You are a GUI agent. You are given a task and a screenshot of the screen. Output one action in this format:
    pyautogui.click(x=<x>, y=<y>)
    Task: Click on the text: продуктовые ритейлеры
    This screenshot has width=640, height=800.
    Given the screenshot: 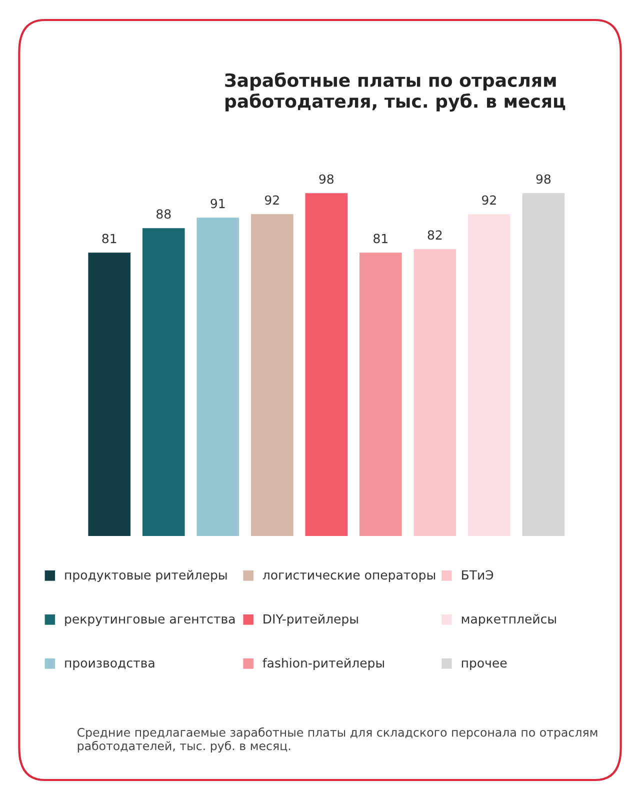 What is the action you would take?
    pyautogui.click(x=146, y=576)
    